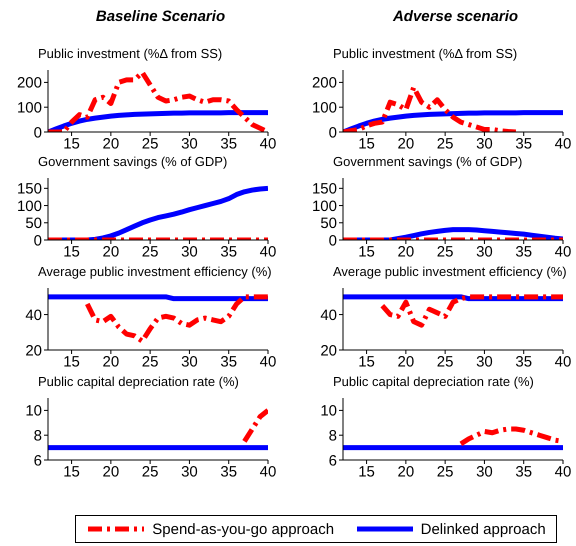 This screenshot has width=576, height=546. What do you see at coordinates (243, 529) in the screenshot?
I see `legend-label: Spend-as-you-go approach` at bounding box center [243, 529].